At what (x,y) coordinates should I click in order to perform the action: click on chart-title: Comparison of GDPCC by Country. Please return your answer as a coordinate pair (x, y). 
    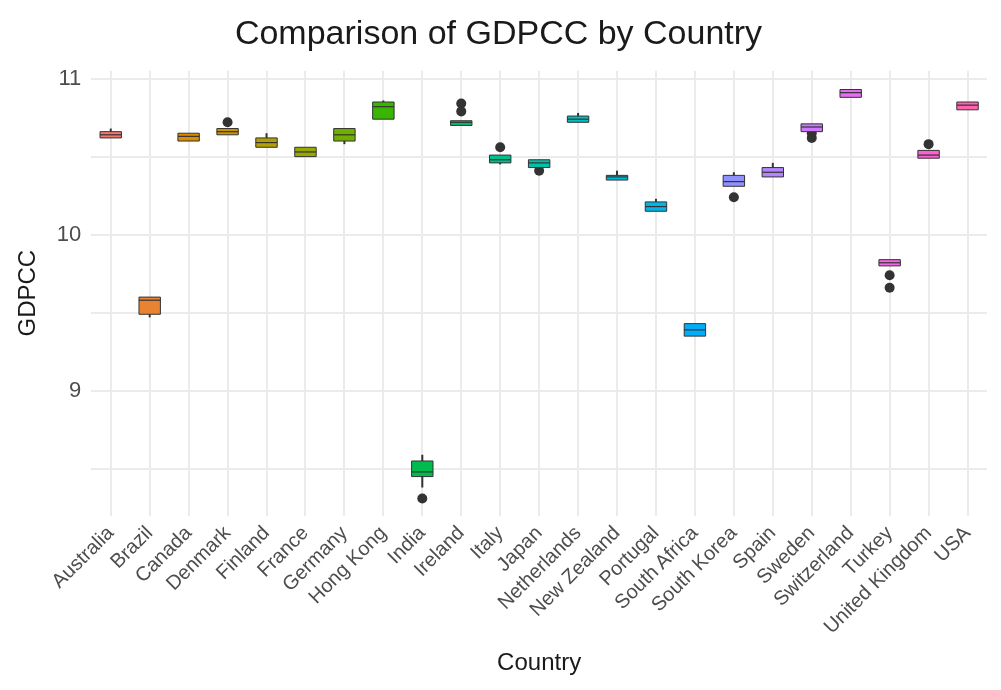
    Looking at the image, I should click on (498, 31).